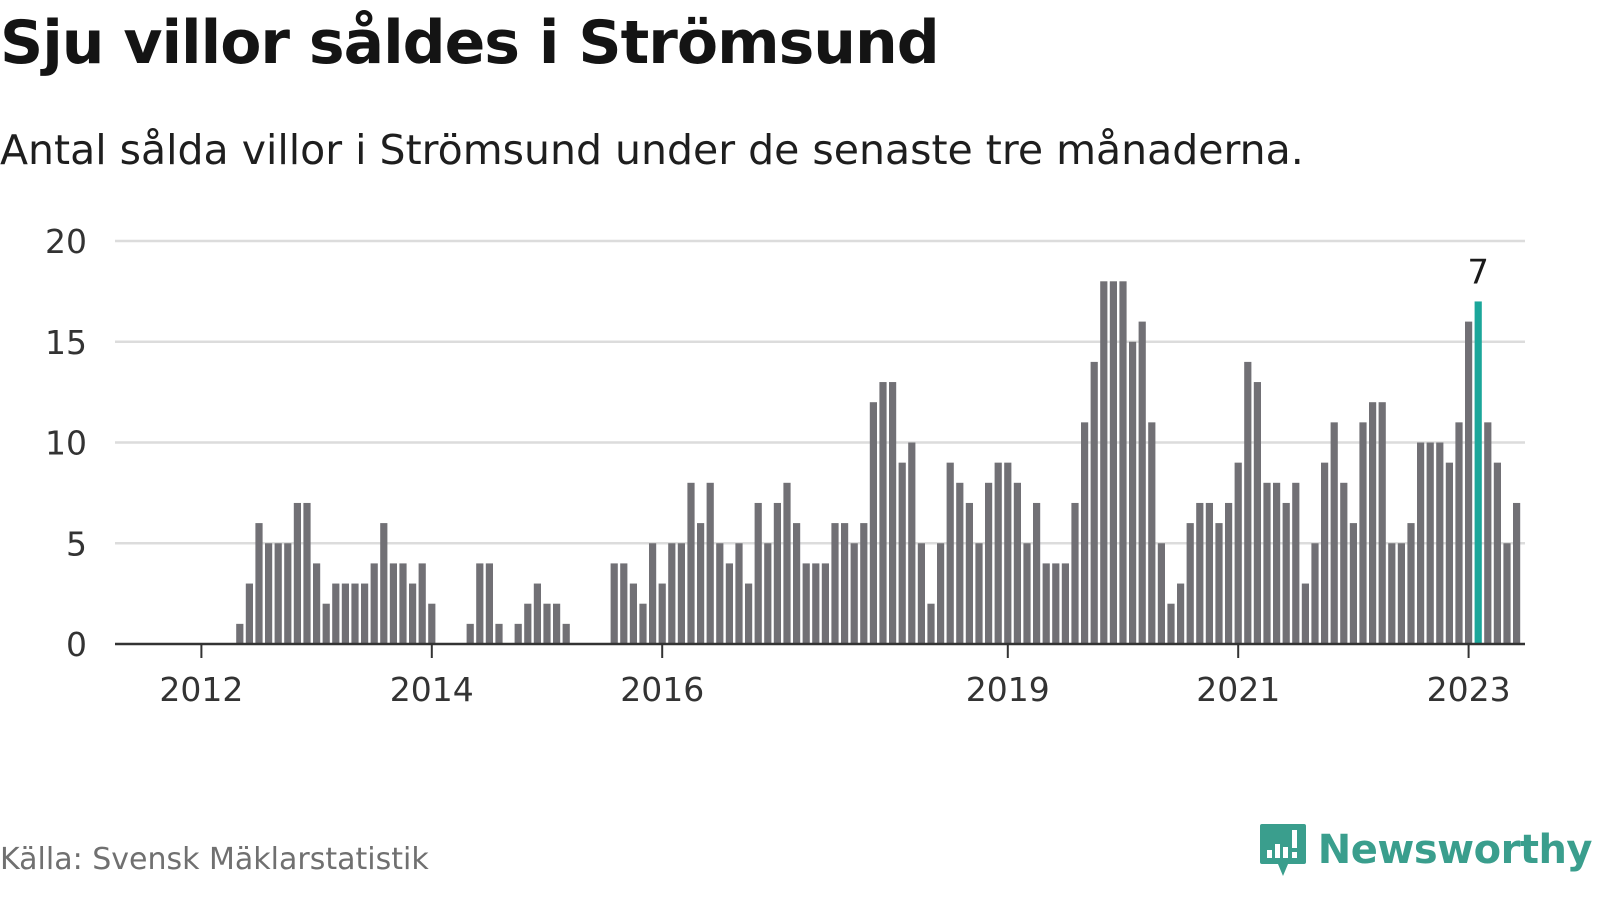 Image resolution: width=1600 pixels, height=900 pixels. What do you see at coordinates (214, 859) in the screenshot?
I see `source-note: Källa: Svensk Mäklarstatistik` at bounding box center [214, 859].